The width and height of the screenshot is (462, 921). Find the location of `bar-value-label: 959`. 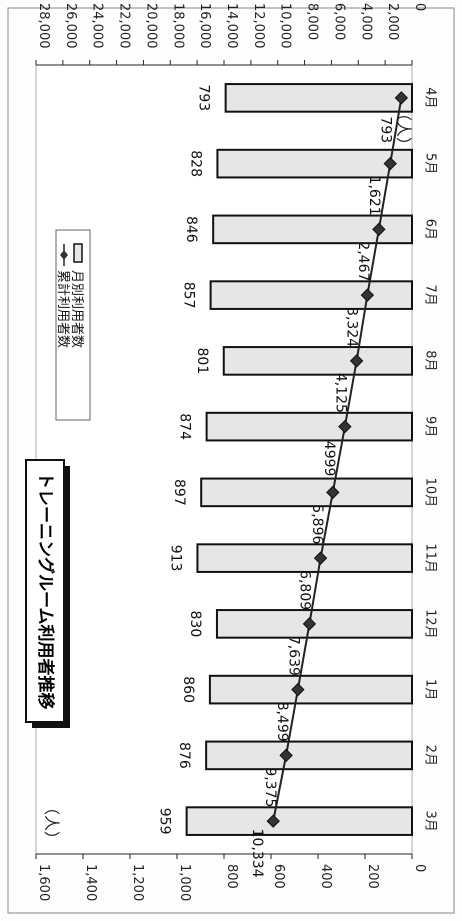

bar-value-label: 959 is located at coordinates (165, 821).